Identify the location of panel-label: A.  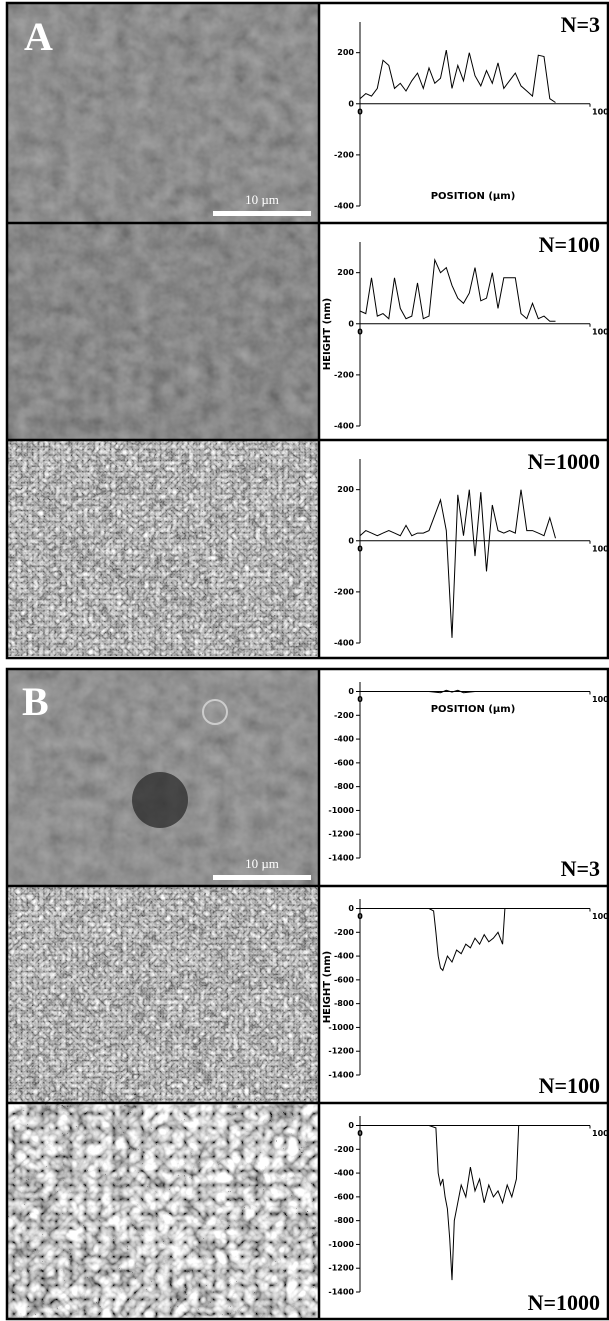
(38, 36).